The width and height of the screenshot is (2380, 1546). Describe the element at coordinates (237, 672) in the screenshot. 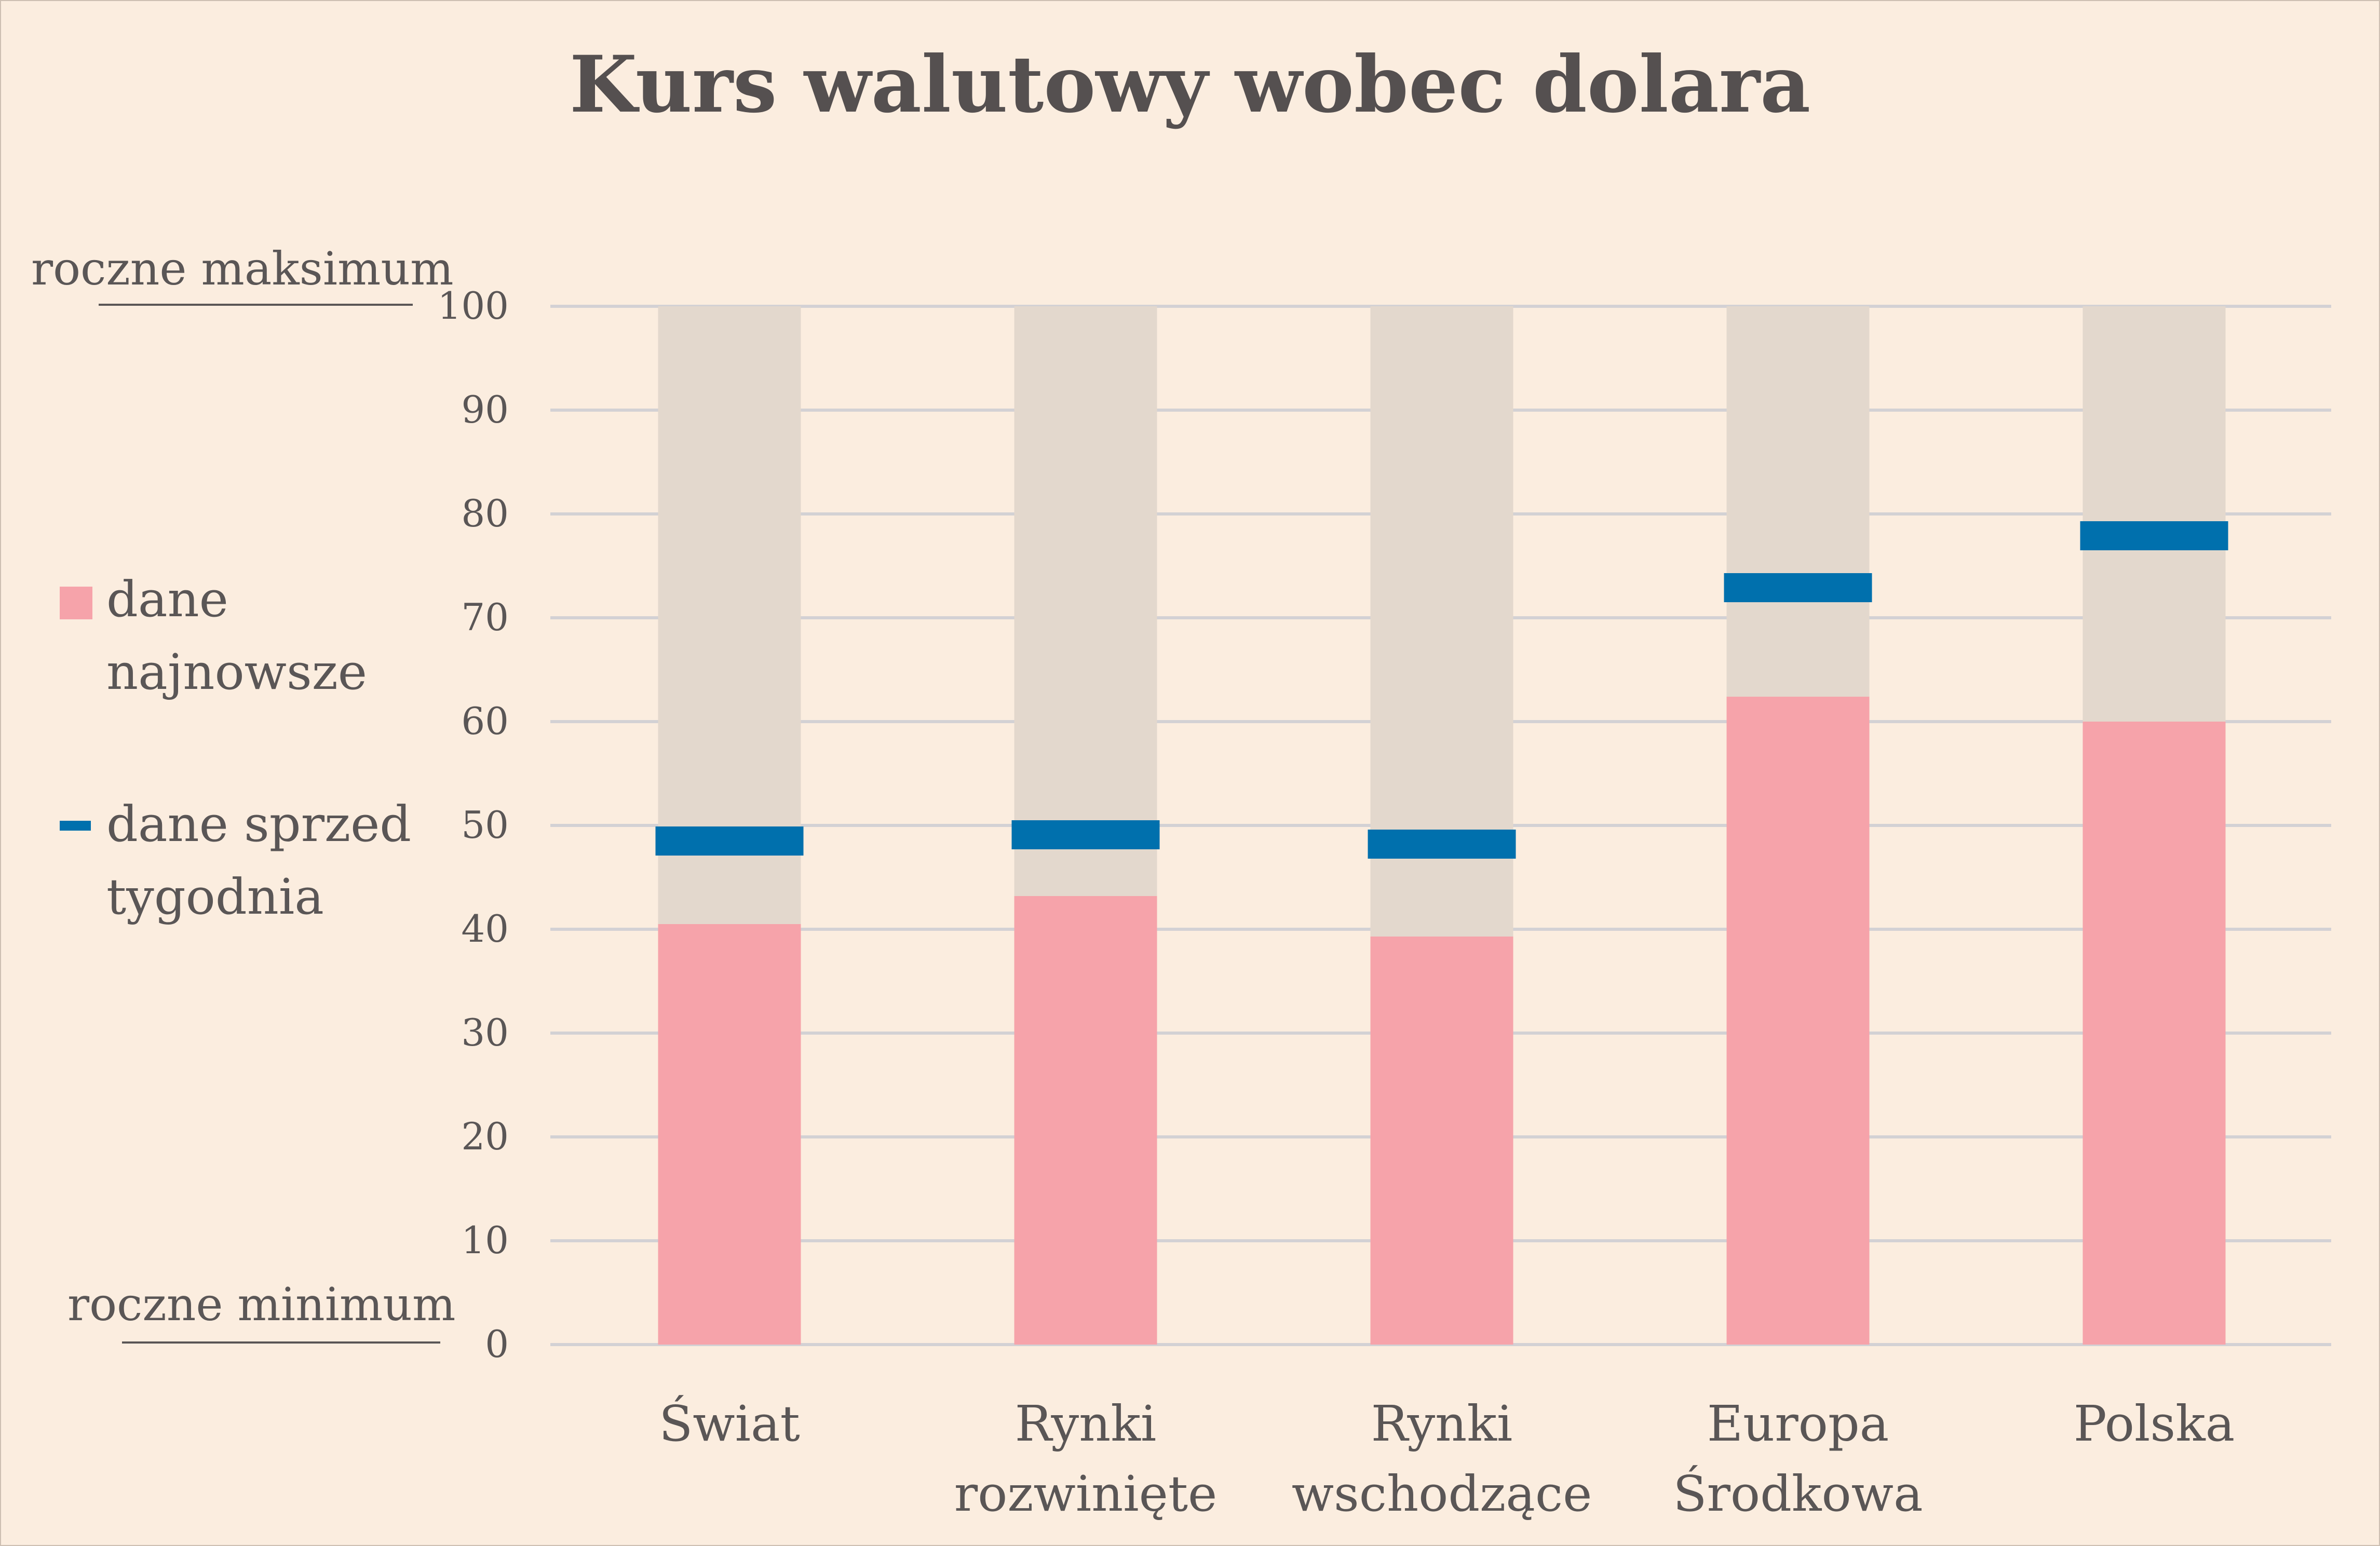

I see `legend-label-latest: najnowsze` at that location.